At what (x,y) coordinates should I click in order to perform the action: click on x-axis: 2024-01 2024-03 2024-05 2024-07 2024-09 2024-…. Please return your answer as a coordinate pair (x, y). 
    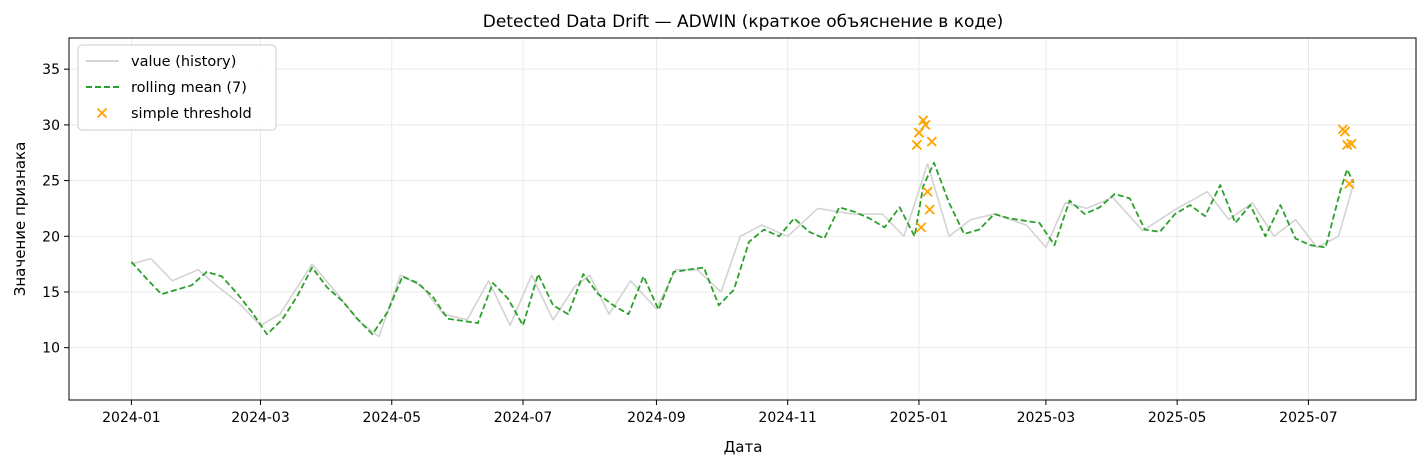
    Looking at the image, I should click on (720, 413).